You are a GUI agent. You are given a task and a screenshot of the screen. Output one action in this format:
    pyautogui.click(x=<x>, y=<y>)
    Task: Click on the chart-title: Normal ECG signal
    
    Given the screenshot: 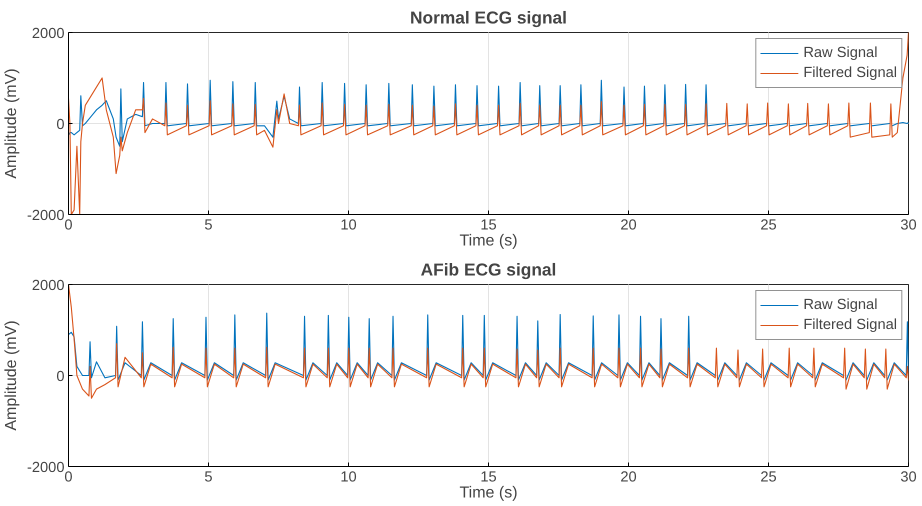 What is the action you would take?
    pyautogui.click(x=488, y=18)
    